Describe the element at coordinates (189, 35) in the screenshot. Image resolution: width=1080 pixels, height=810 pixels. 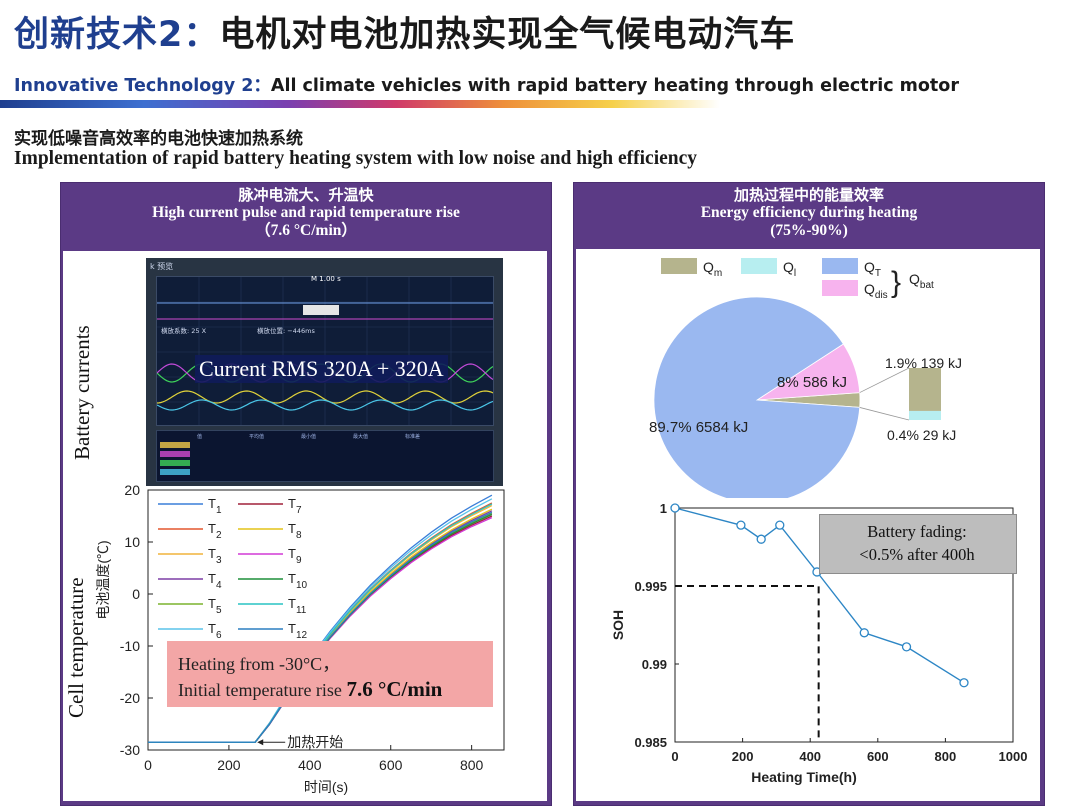
I see `title-cn-number: 2：` at that location.